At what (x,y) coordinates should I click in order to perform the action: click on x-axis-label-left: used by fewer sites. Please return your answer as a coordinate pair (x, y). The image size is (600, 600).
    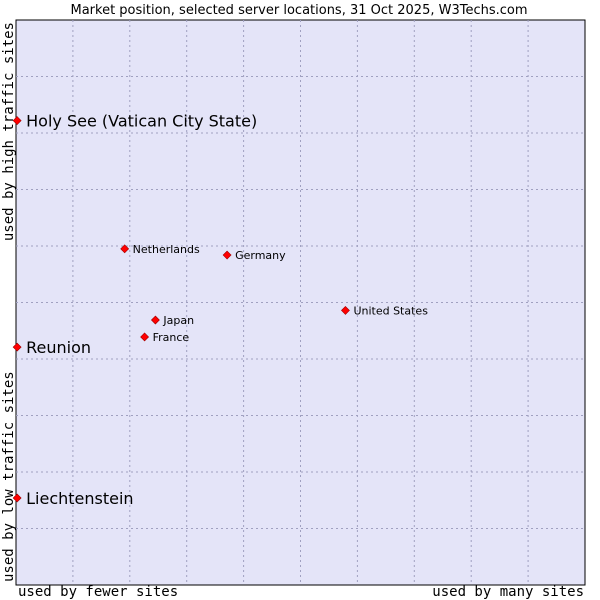
    Looking at the image, I should click on (98, 592).